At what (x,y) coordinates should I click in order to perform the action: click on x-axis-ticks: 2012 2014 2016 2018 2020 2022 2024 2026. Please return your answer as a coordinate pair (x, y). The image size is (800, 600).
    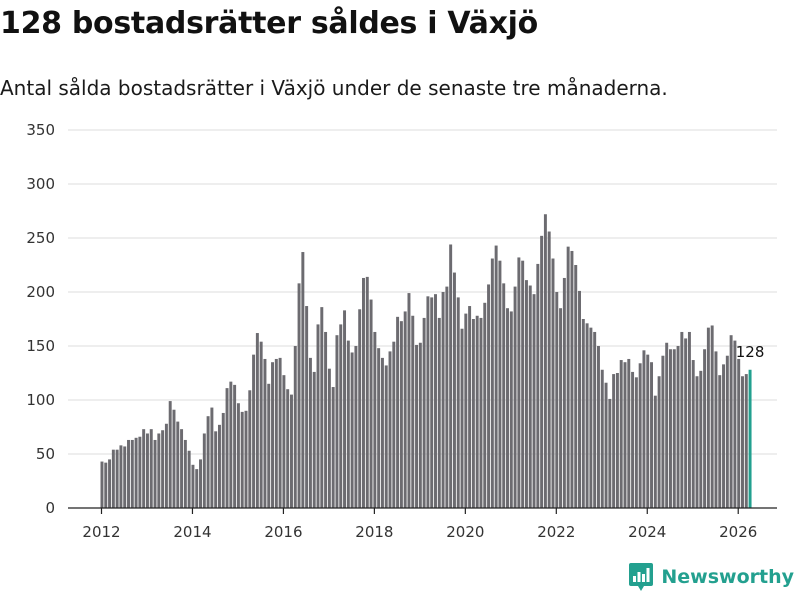
    Looking at the image, I should click on (419, 524).